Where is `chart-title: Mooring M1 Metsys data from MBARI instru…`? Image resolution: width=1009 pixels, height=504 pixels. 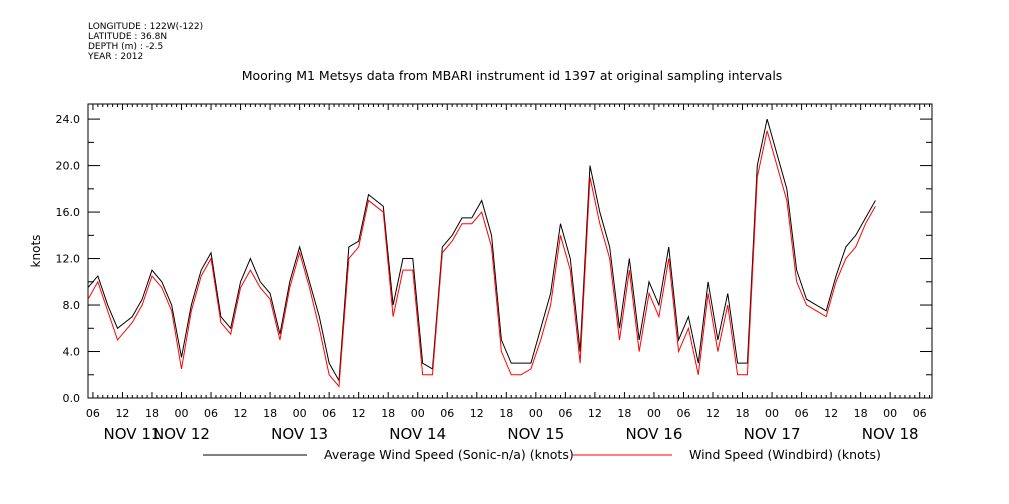 chart-title: Mooring M1 Metsys data from MBARI instru… is located at coordinates (512, 75).